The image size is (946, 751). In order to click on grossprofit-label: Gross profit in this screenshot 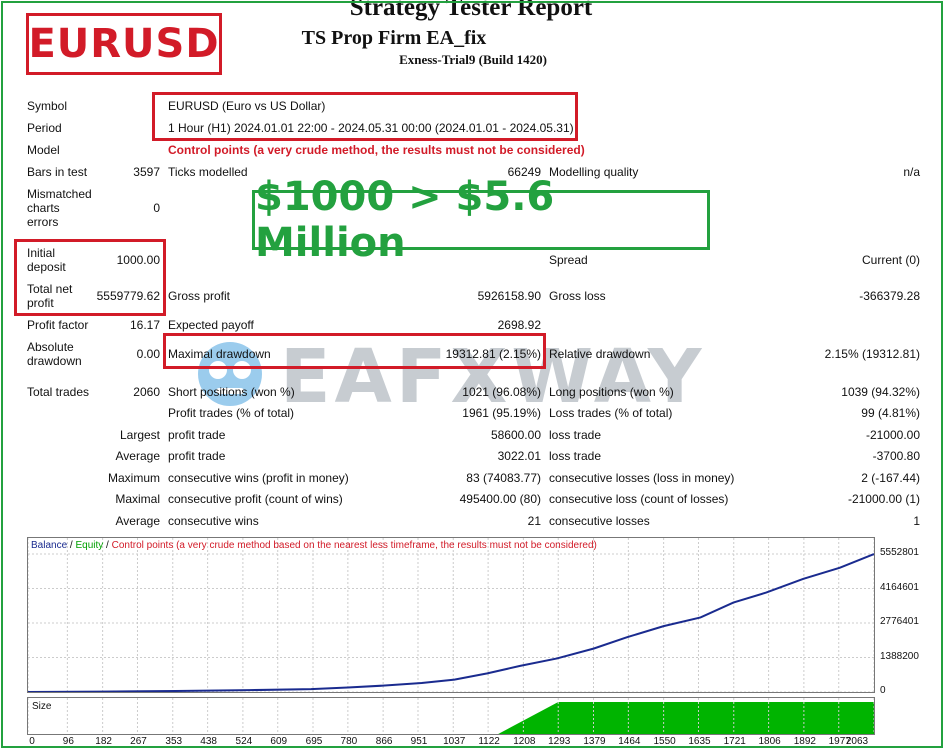, I will do `click(199, 296)`.